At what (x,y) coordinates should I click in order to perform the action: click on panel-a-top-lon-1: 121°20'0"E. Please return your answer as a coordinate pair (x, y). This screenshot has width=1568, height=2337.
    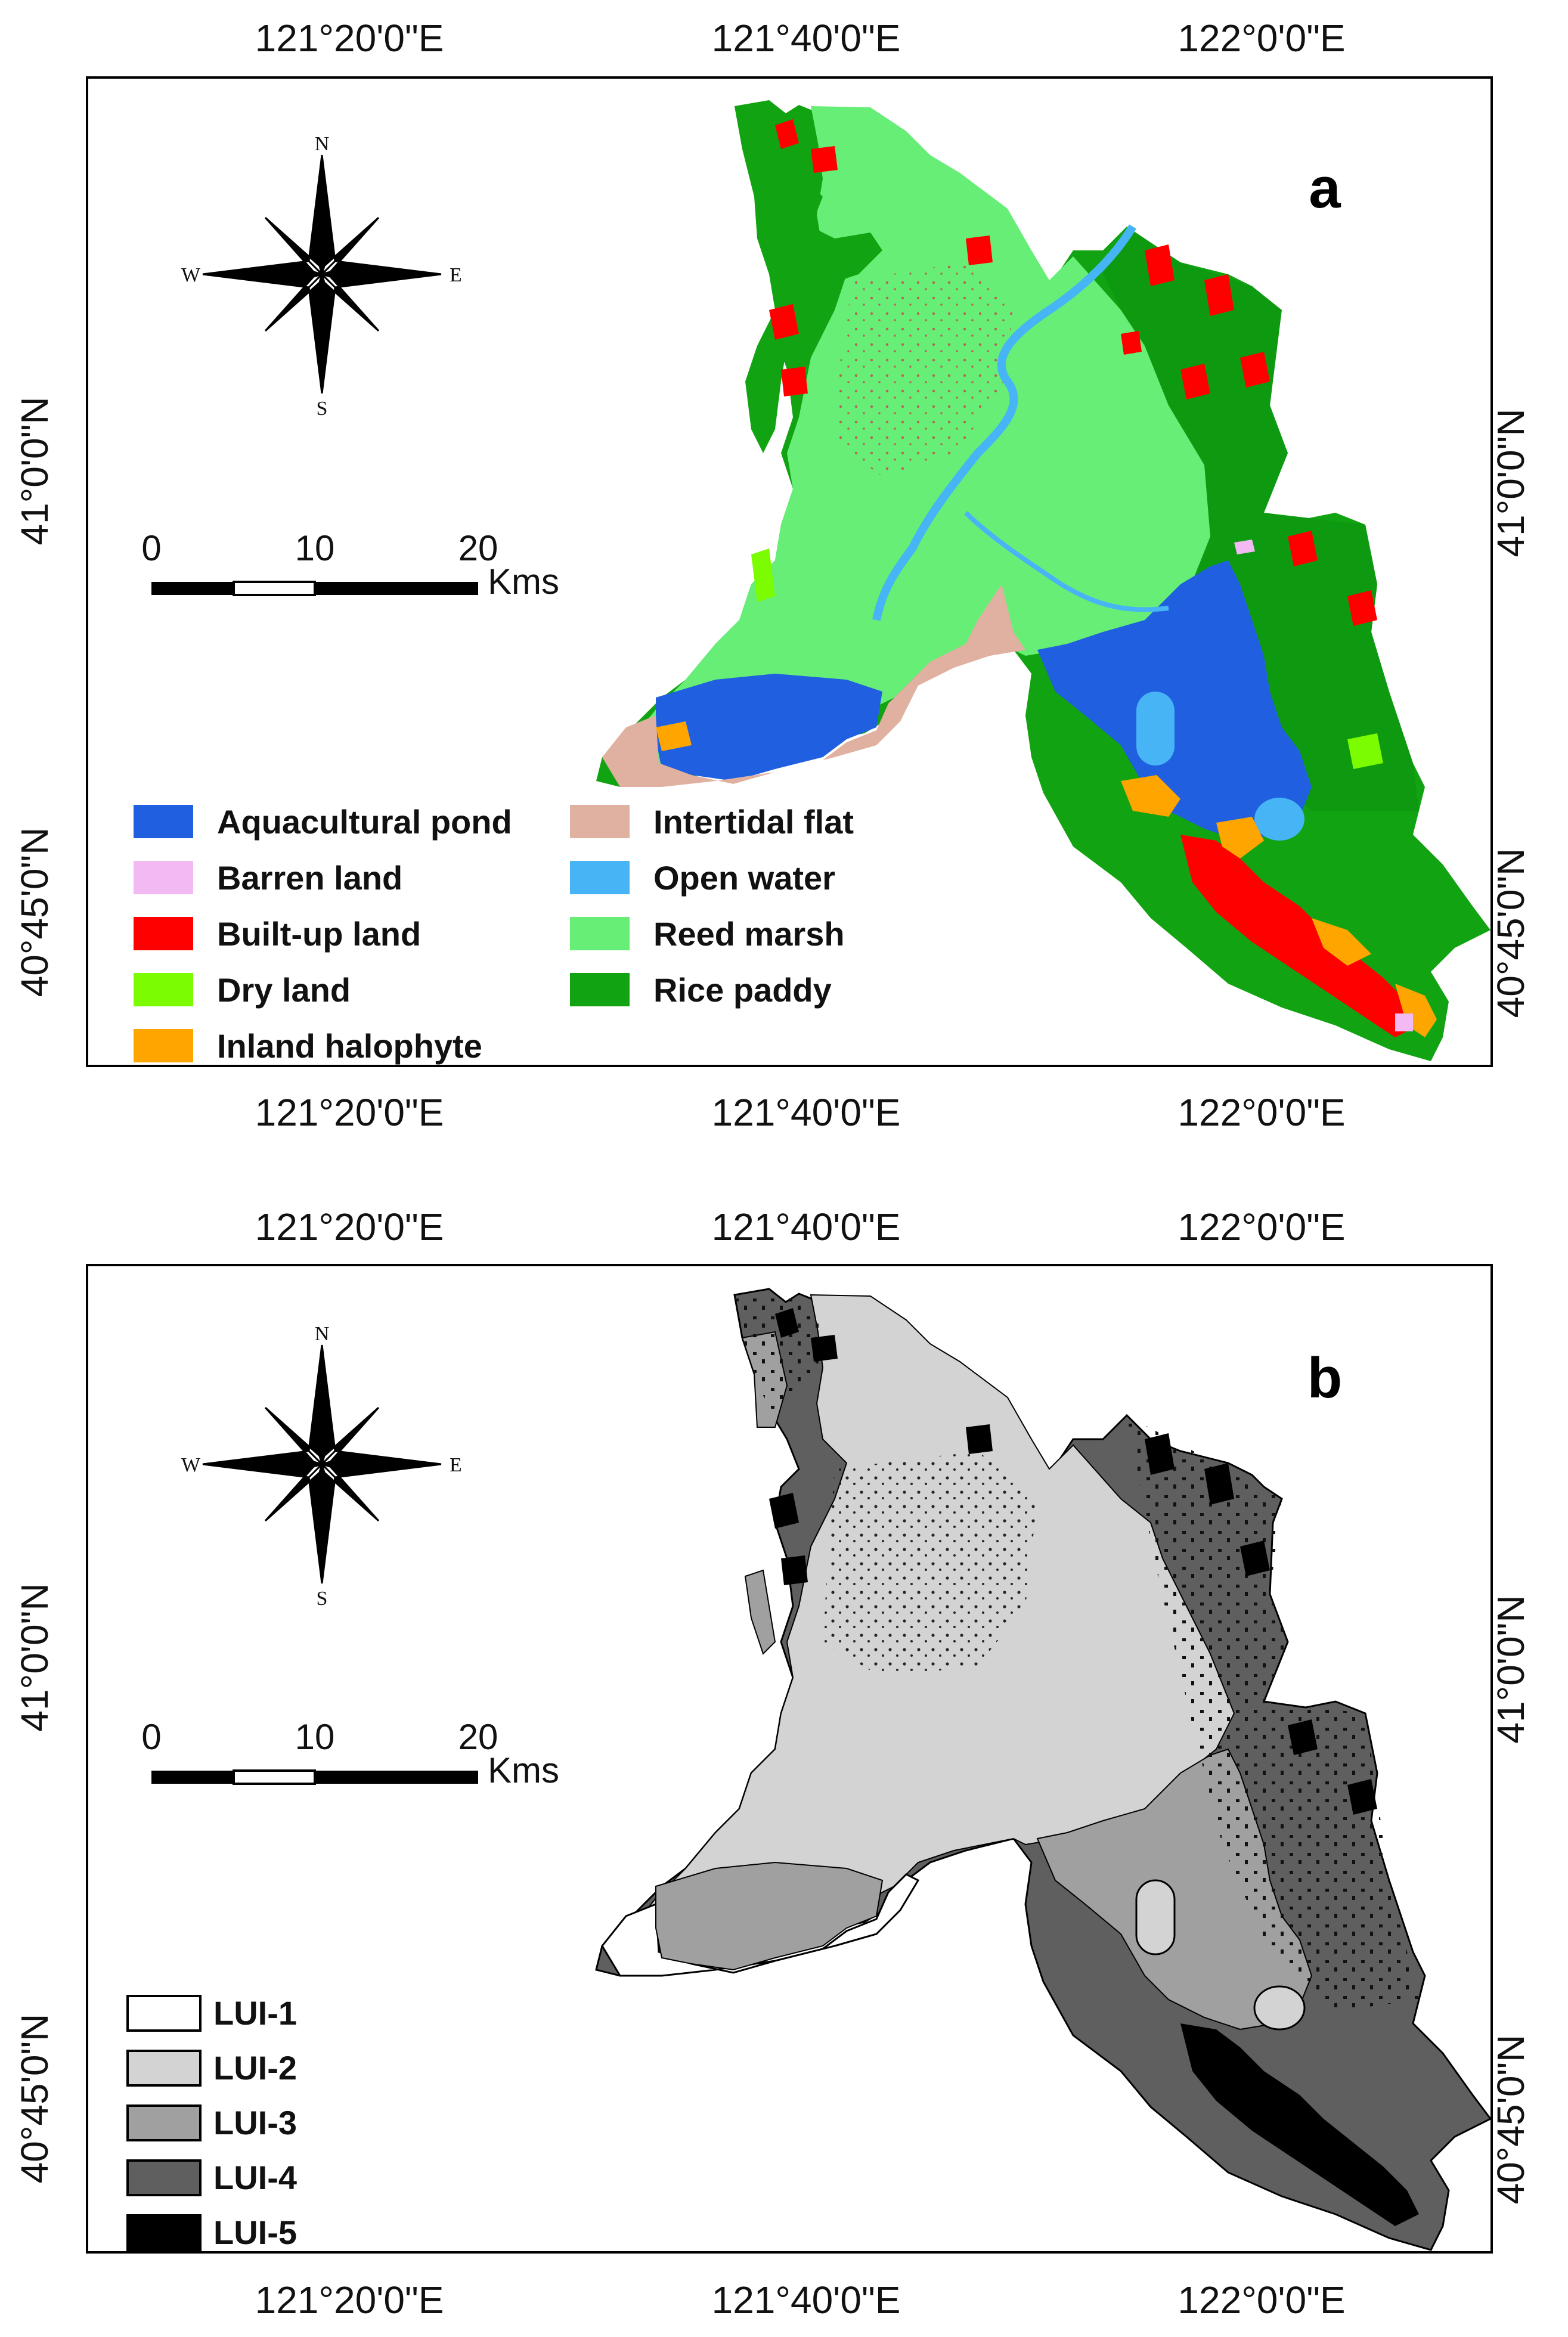
    Looking at the image, I should click on (349, 38).